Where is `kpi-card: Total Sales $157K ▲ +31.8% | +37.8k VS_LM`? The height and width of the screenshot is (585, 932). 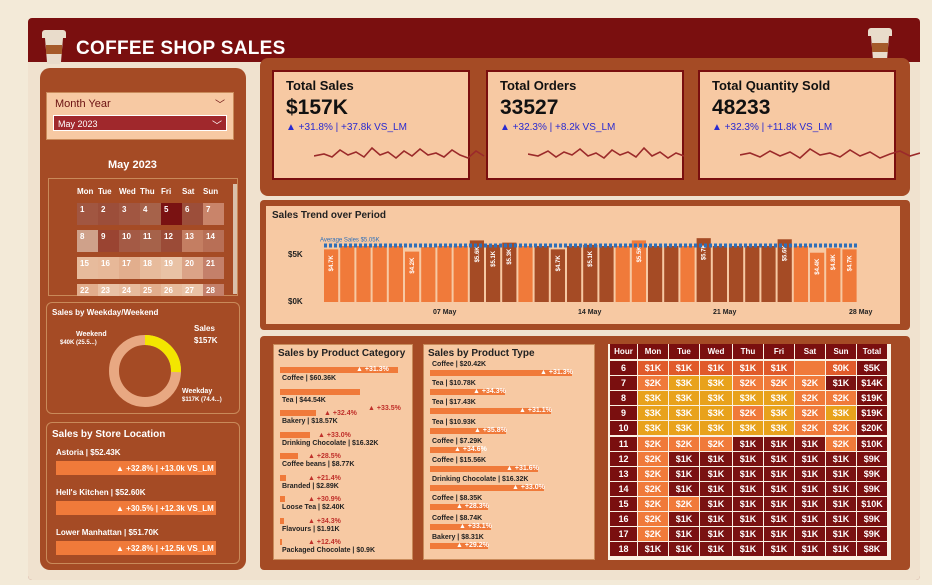 kpi-card: Total Sales $157K ▲ +31.8% | +37.8k VS_LM is located at coordinates (378, 125).